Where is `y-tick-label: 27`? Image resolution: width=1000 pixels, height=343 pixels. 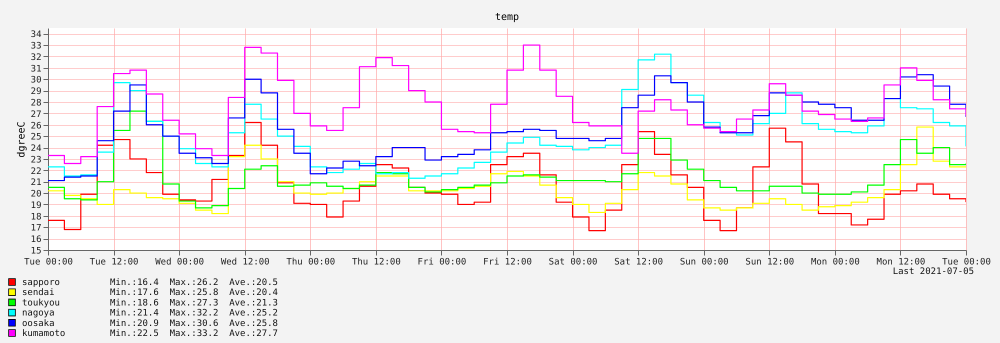 y-tick-label: 27 is located at coordinates (36, 115).